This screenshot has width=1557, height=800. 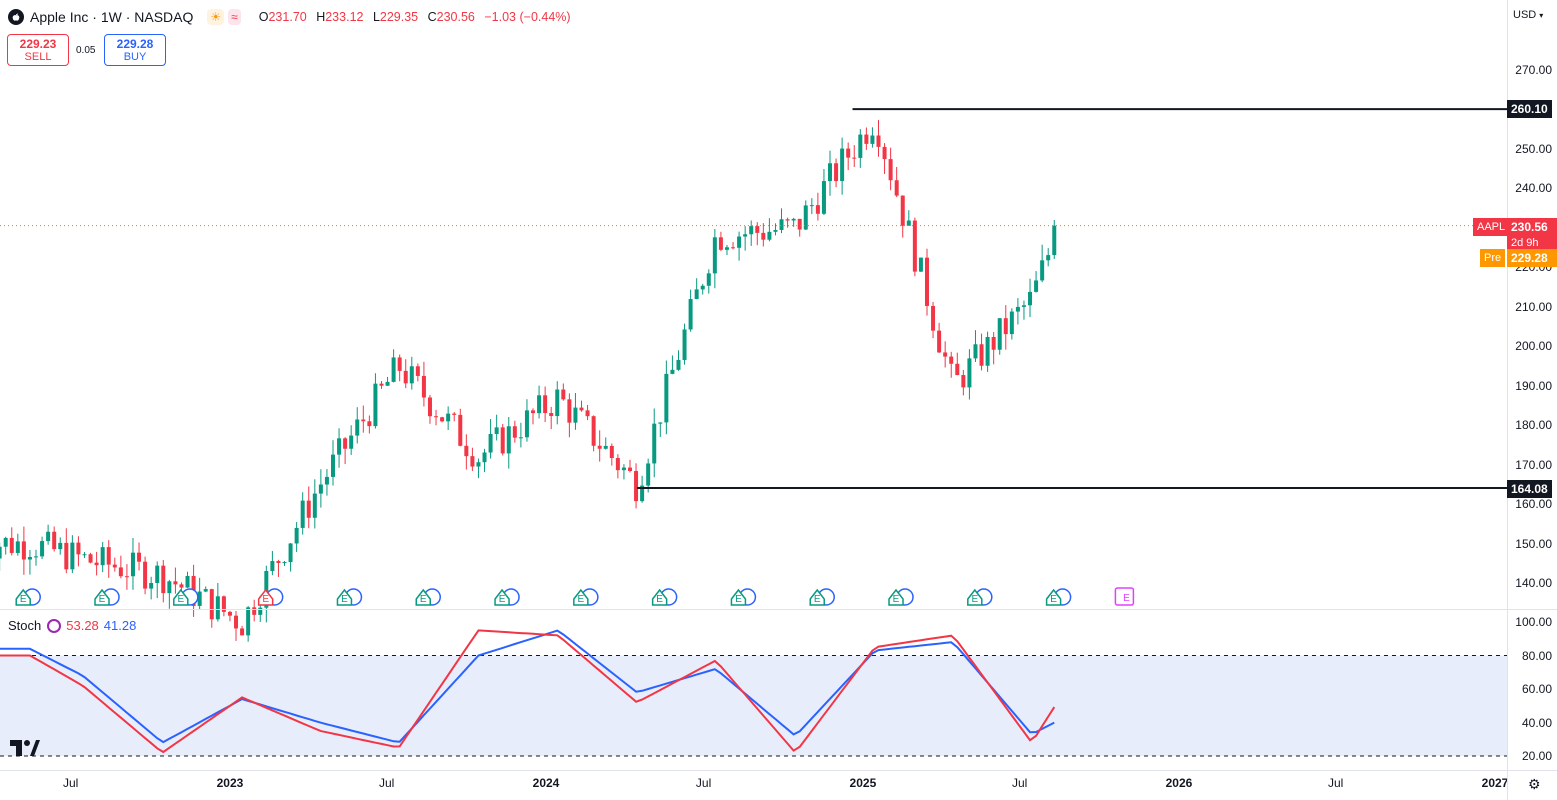 I want to click on countdown-label: 2d 9h, so click(x=1532, y=243).